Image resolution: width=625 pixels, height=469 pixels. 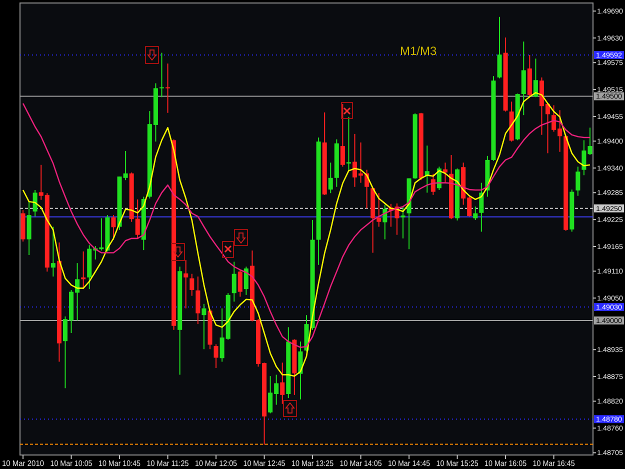 What do you see at coordinates (24, 463) in the screenshot?
I see `x-tick-label: 10 Mar 2010` at bounding box center [24, 463].